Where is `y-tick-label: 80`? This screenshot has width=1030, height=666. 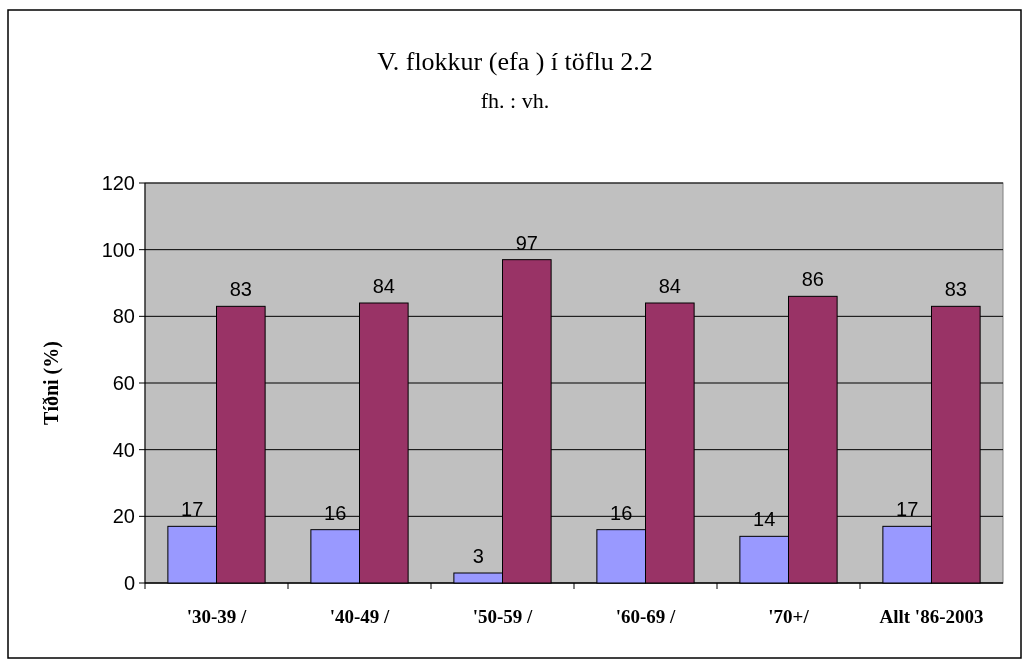 y-tick-label: 80 is located at coordinates (123, 316).